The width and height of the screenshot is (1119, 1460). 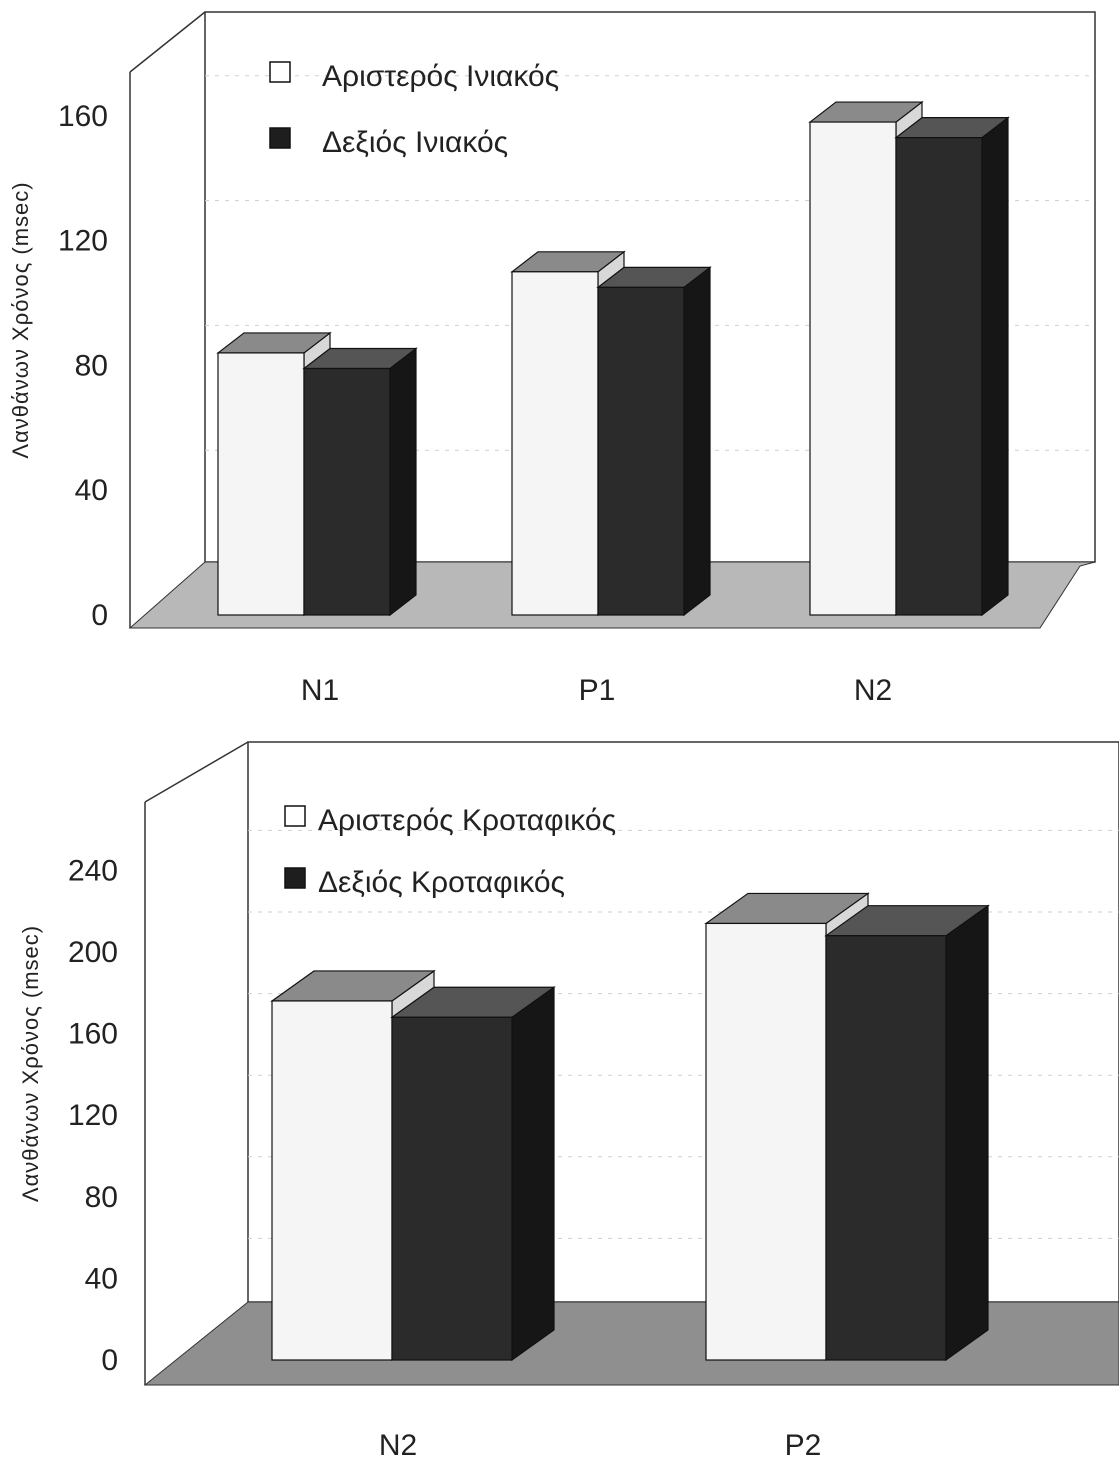 What do you see at coordinates (415, 142) in the screenshot?
I see `chart1-legend-label: Δεξιός Ινιακός` at bounding box center [415, 142].